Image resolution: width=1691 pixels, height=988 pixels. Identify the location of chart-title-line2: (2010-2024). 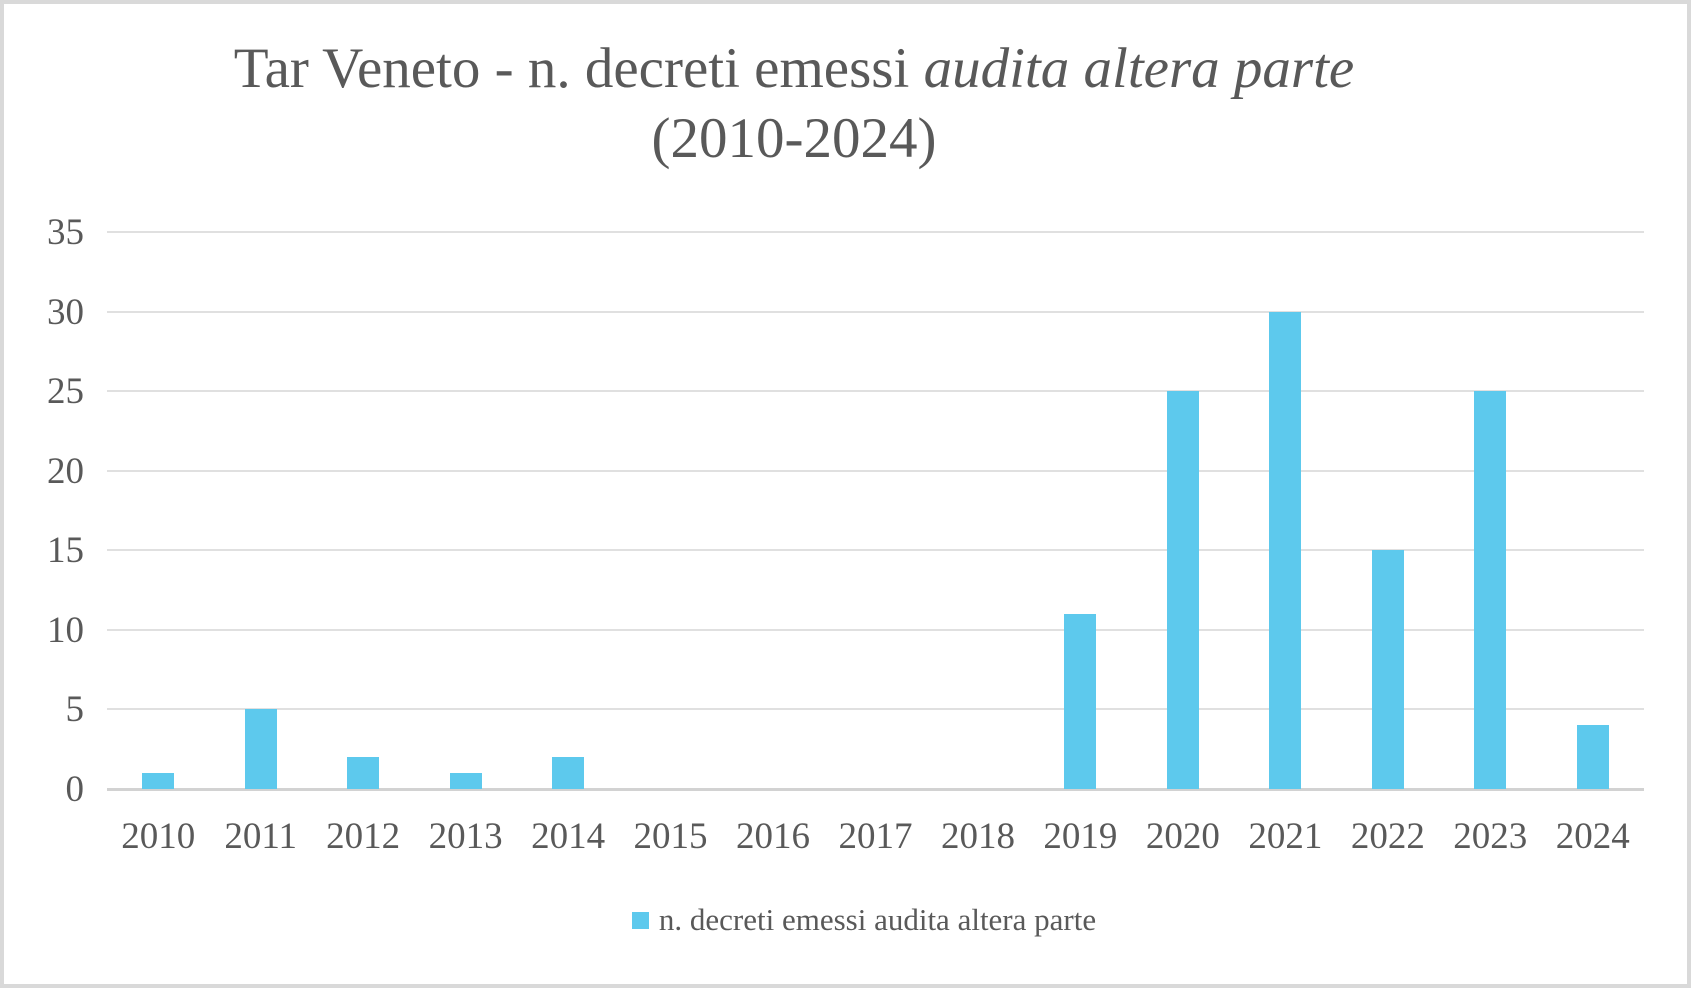
(794, 138).